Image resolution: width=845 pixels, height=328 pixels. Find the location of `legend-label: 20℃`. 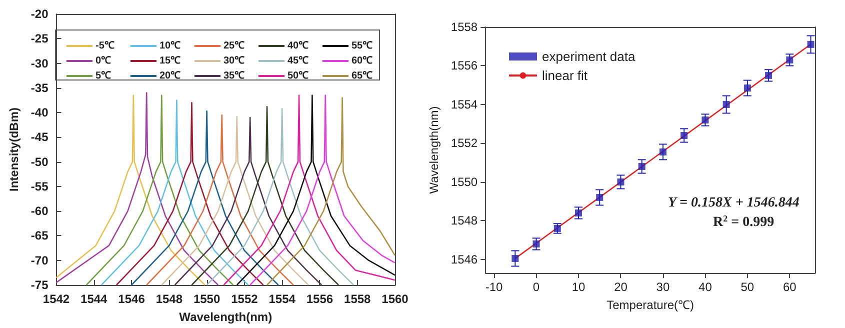

legend-label: 20℃ is located at coordinates (170, 76).